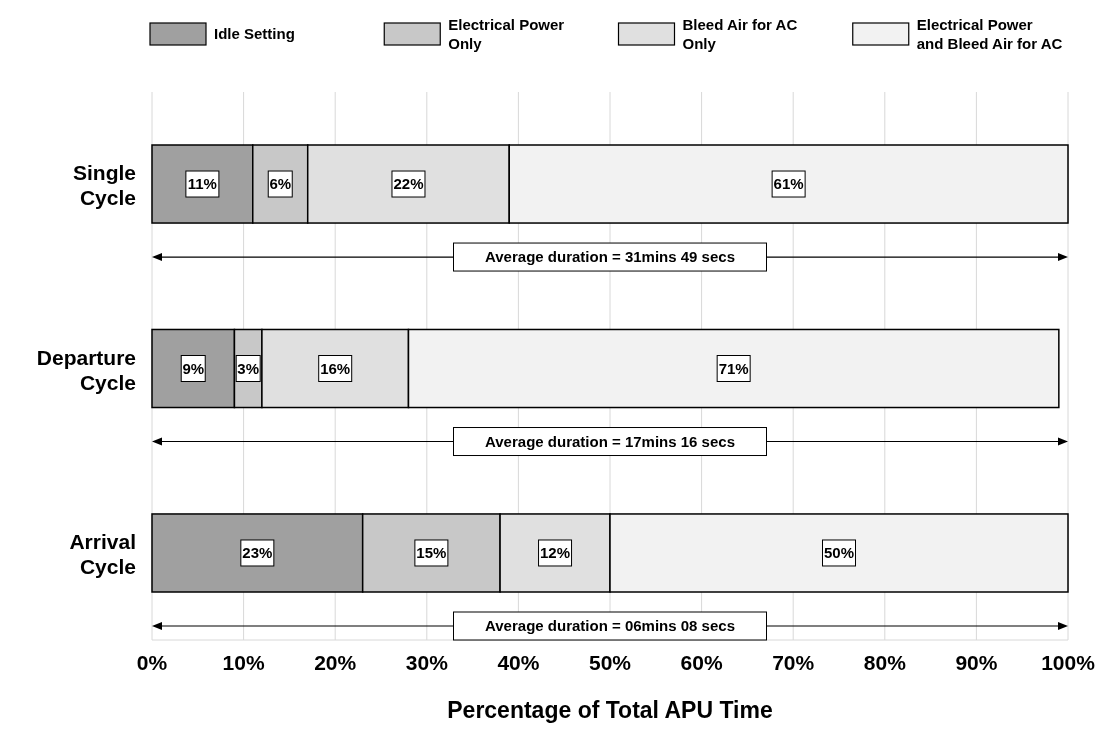 This screenshot has width=1107, height=738. Describe the element at coordinates (506, 33) in the screenshot. I see `legend-label: Electrical Power Only` at that location.